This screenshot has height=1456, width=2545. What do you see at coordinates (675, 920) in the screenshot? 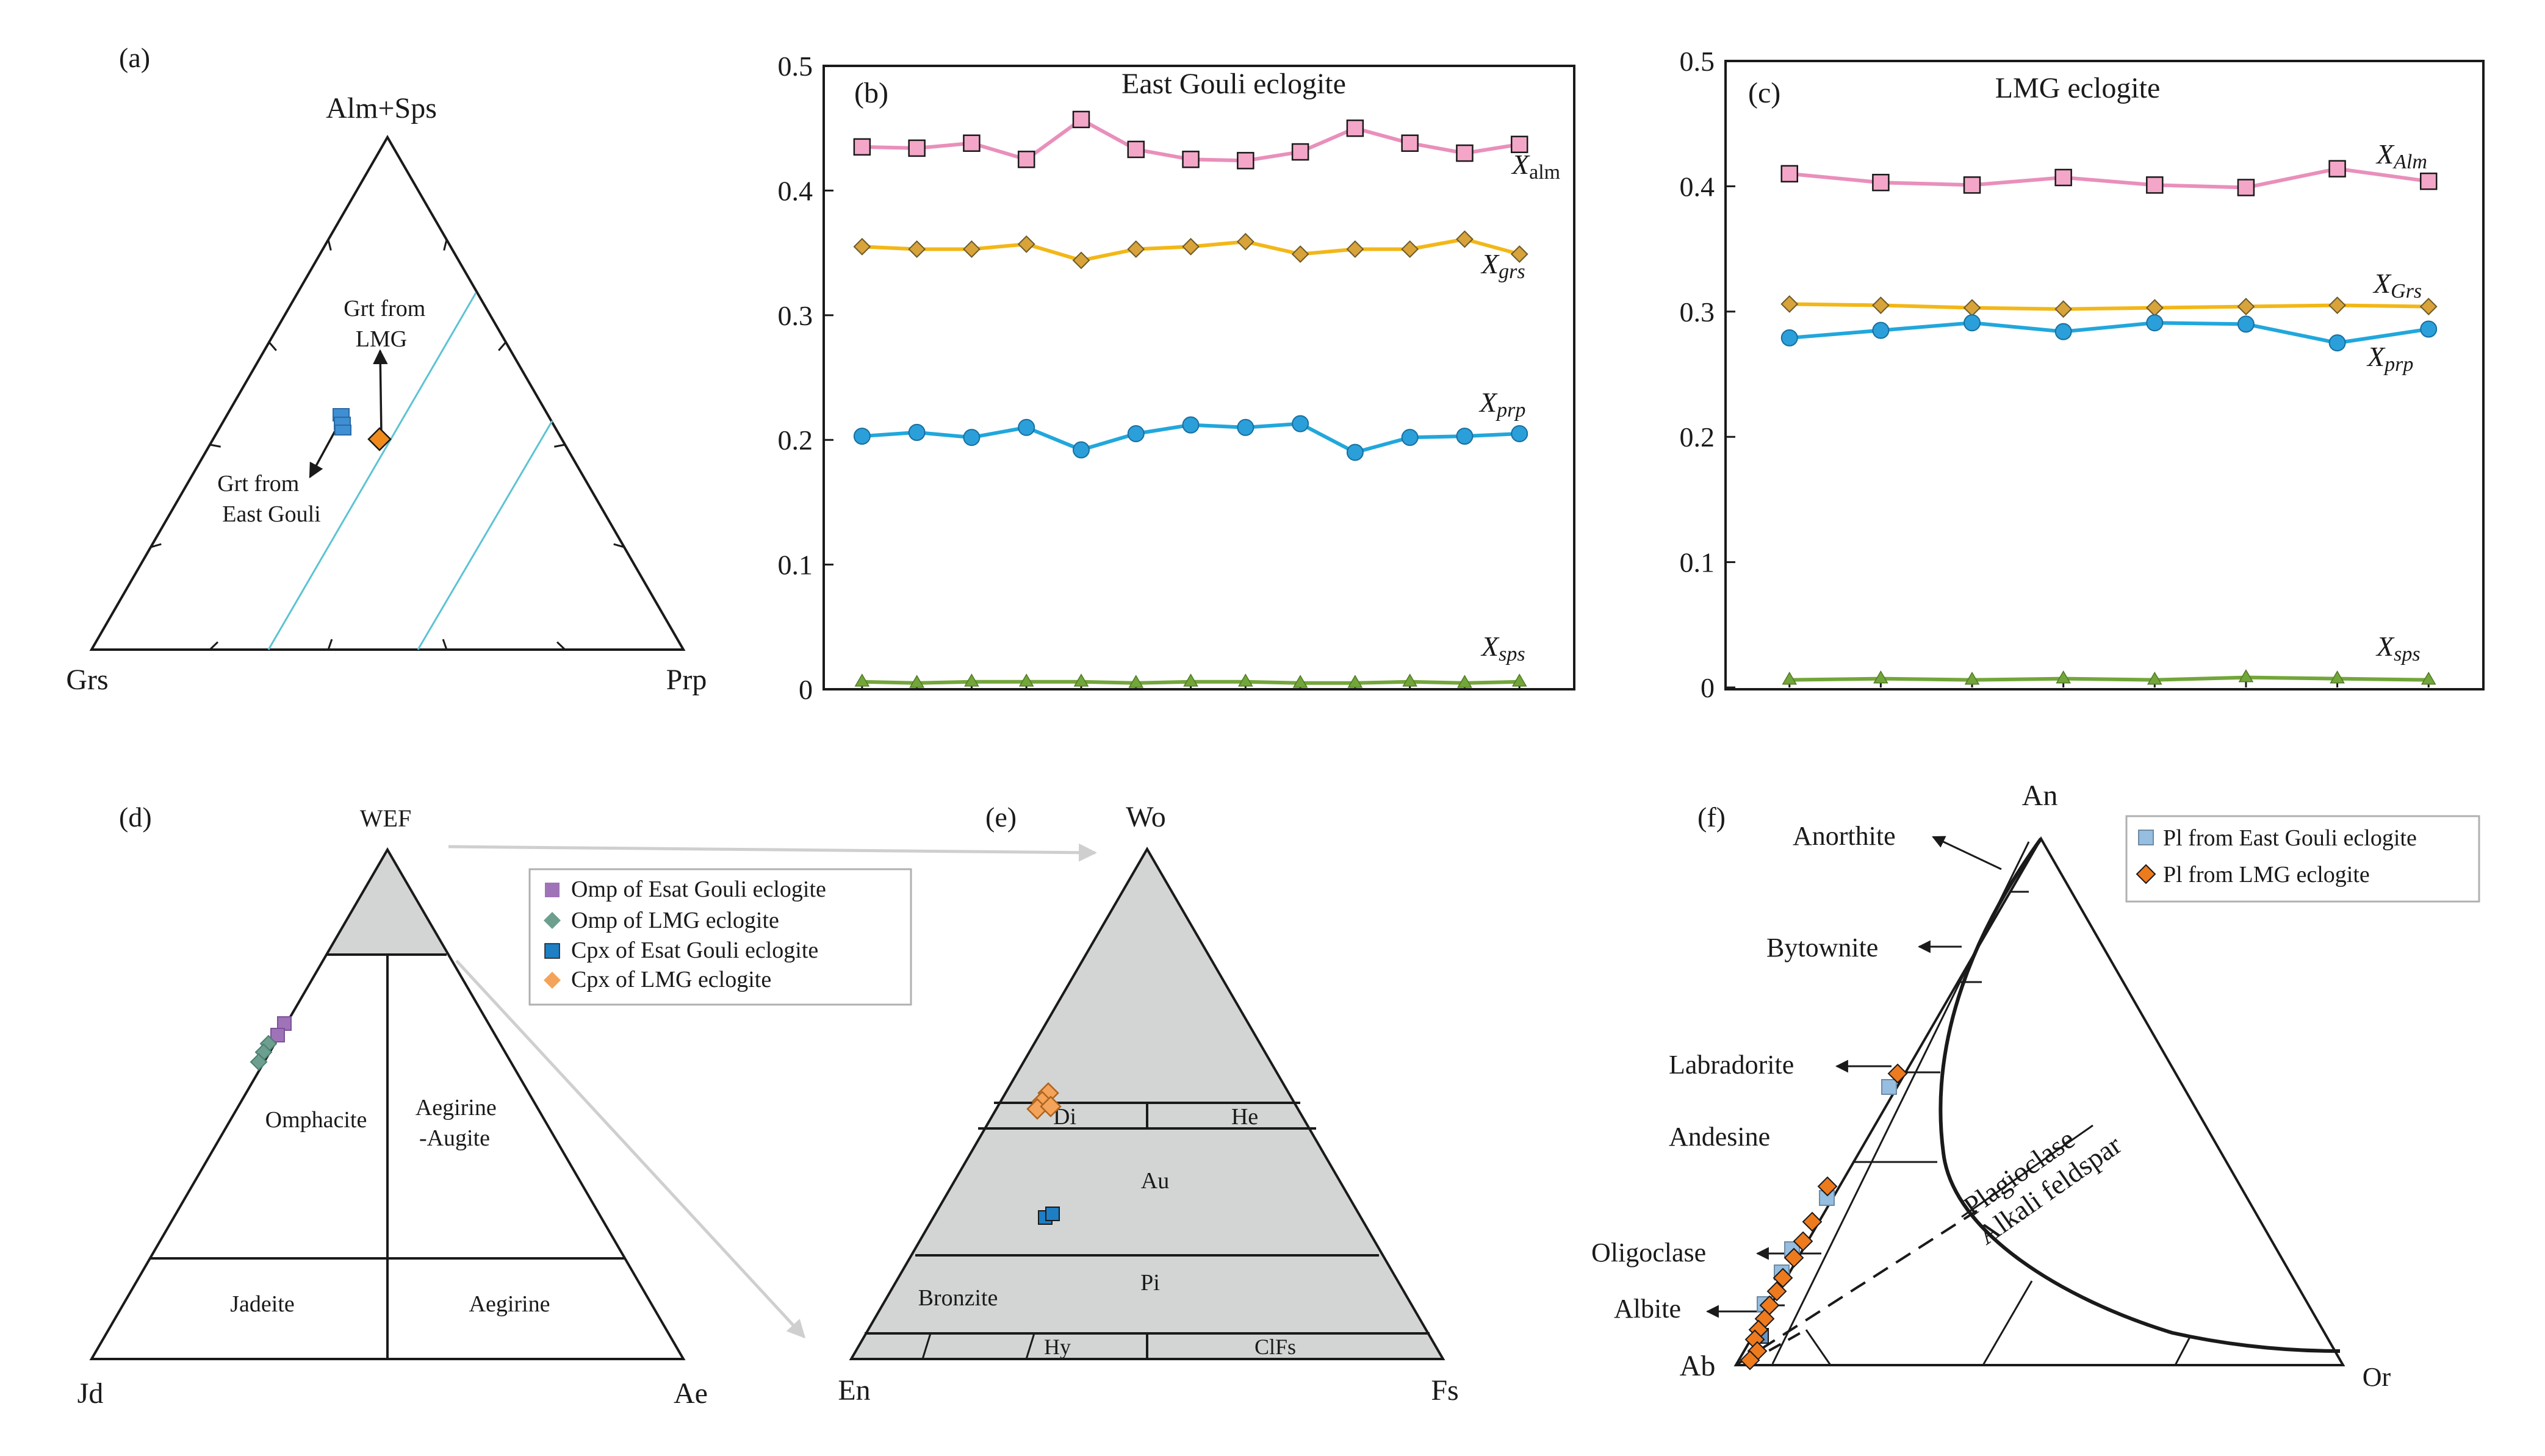
I see `legend-label-omp-lmg: Omp of LMG eclogite` at bounding box center [675, 920].